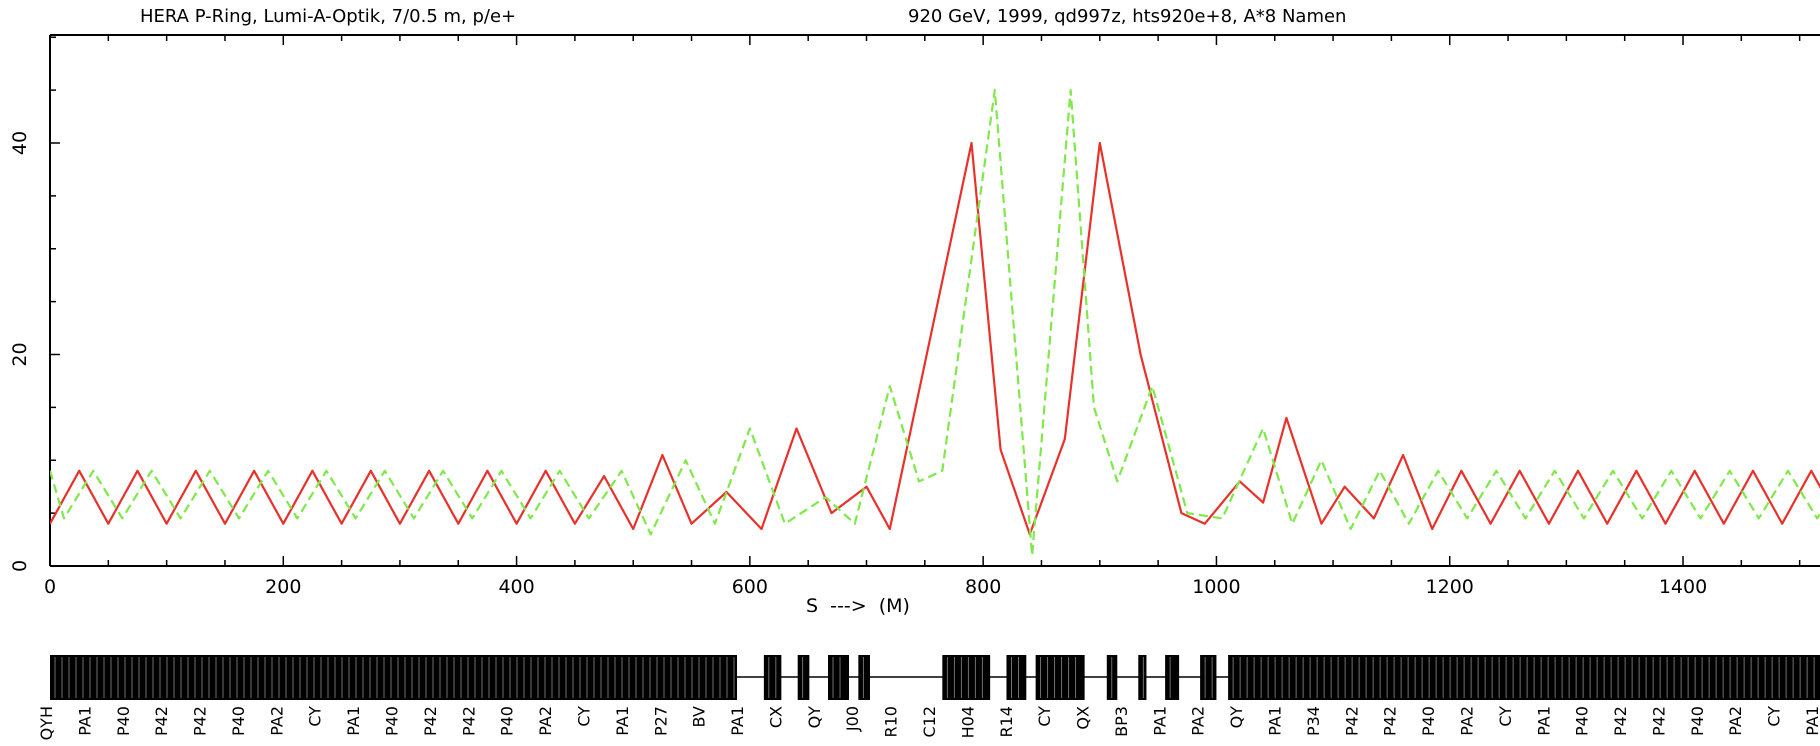 Image resolution: width=1820 pixels, height=746 pixels. I want to click on x-tick-label: 600, so click(750, 587).